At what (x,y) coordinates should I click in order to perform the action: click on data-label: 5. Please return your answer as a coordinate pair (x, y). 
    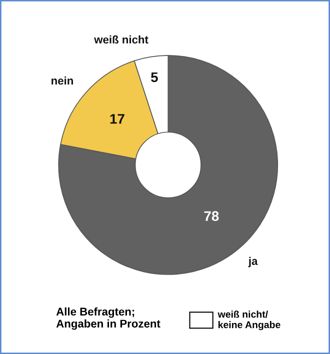
    Looking at the image, I should click on (154, 77).